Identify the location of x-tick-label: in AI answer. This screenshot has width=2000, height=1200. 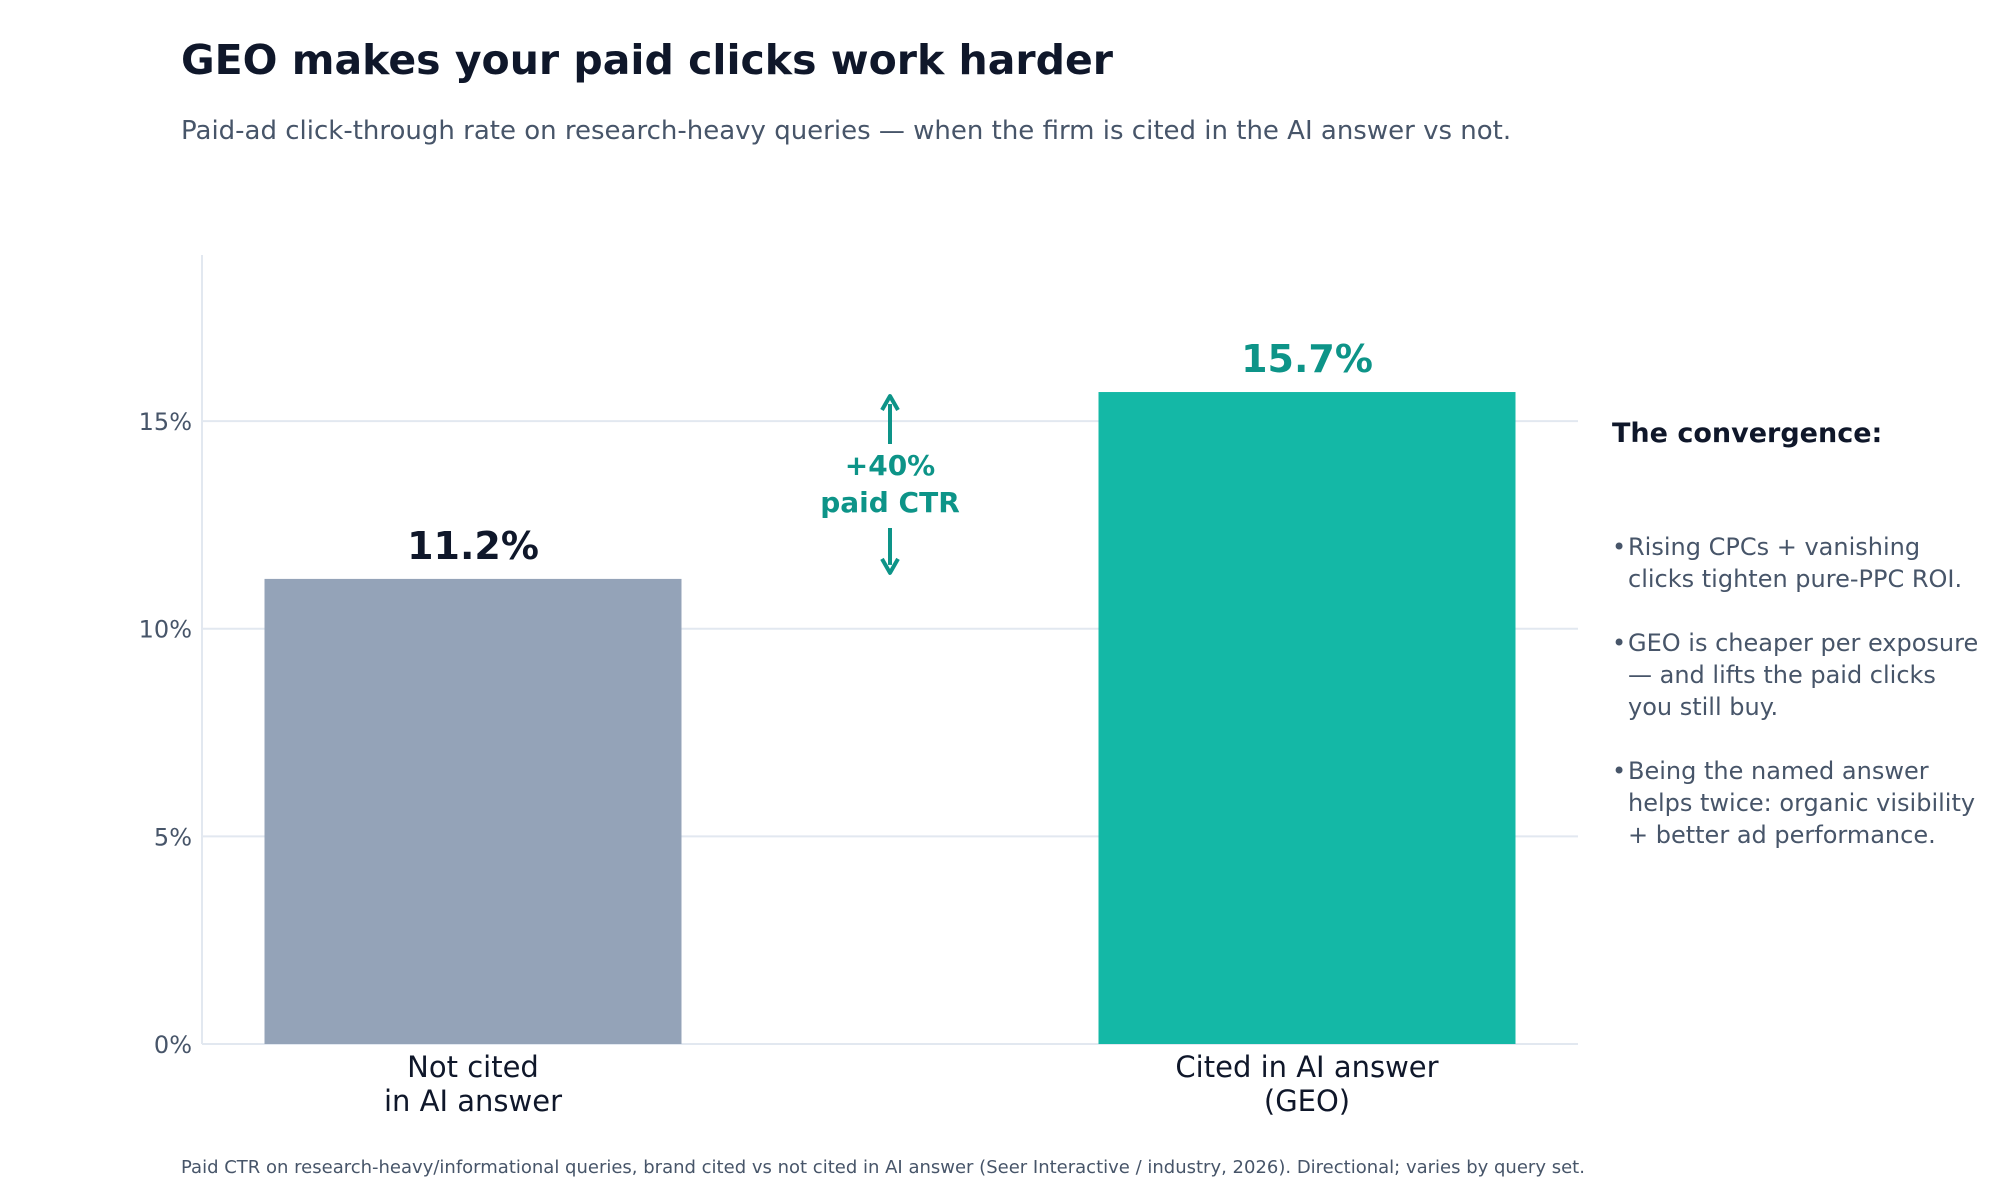
(473, 1101).